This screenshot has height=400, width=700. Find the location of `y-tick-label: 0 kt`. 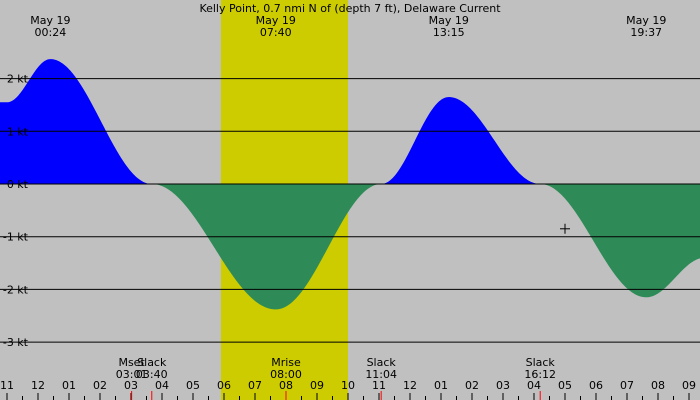

y-tick-label: 0 kt is located at coordinates (18, 184).